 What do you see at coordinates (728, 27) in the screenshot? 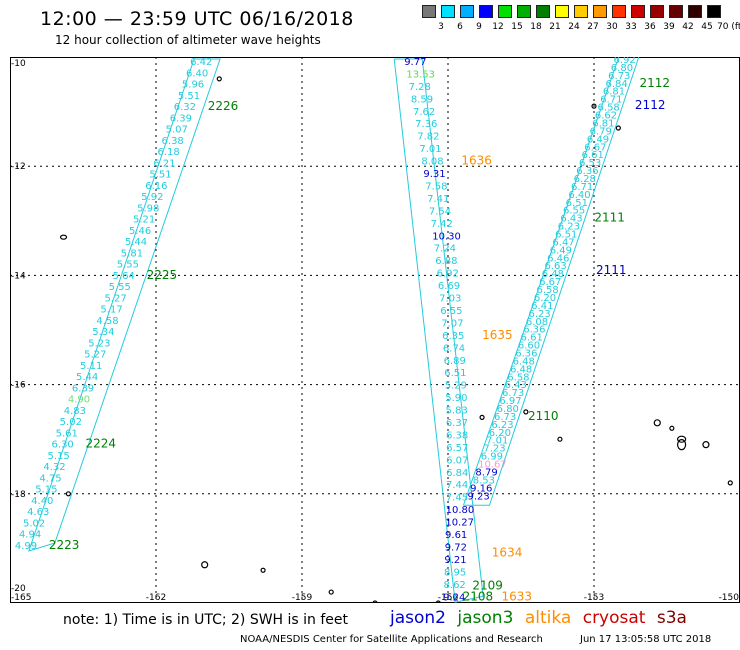
I see `scale-label: 70 (ft)` at bounding box center [728, 27].